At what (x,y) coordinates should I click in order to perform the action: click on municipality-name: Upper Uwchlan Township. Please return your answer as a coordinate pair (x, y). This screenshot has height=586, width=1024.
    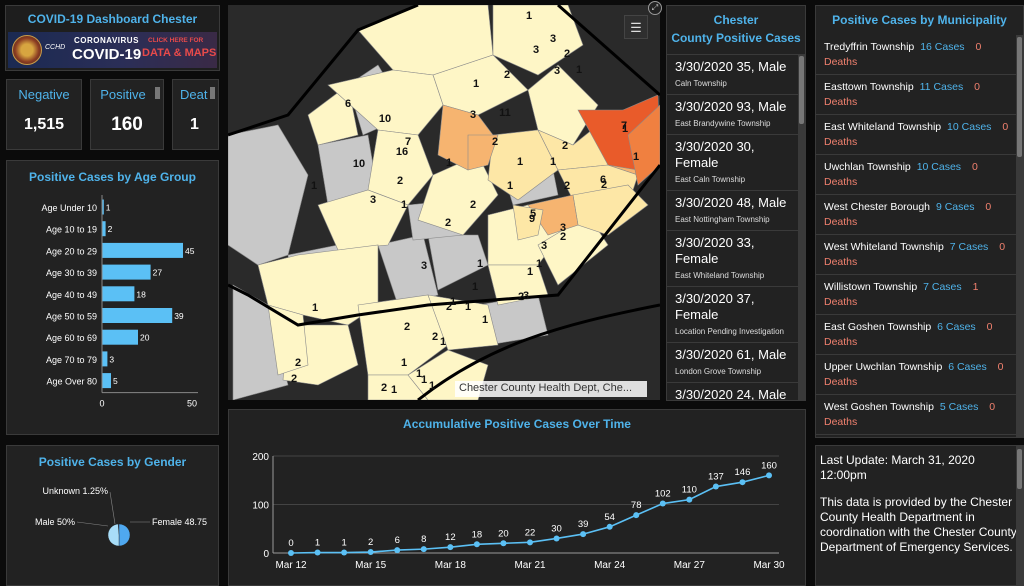
    Looking at the image, I should click on (883, 367).